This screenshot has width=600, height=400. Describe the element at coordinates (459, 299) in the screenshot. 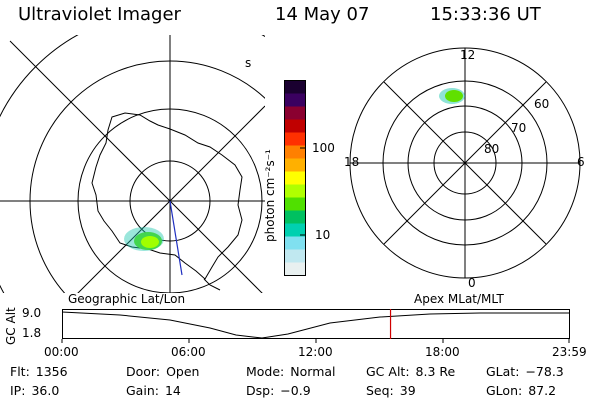

I see `right-map-caption: Apex MLat/MLT` at that location.